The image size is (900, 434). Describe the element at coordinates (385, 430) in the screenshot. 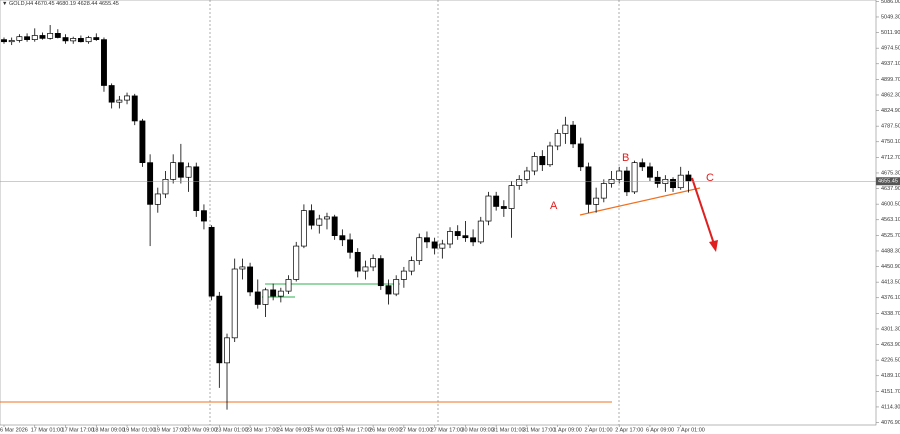

I see `x-tick-label: 26 Mar 09:00` at that location.